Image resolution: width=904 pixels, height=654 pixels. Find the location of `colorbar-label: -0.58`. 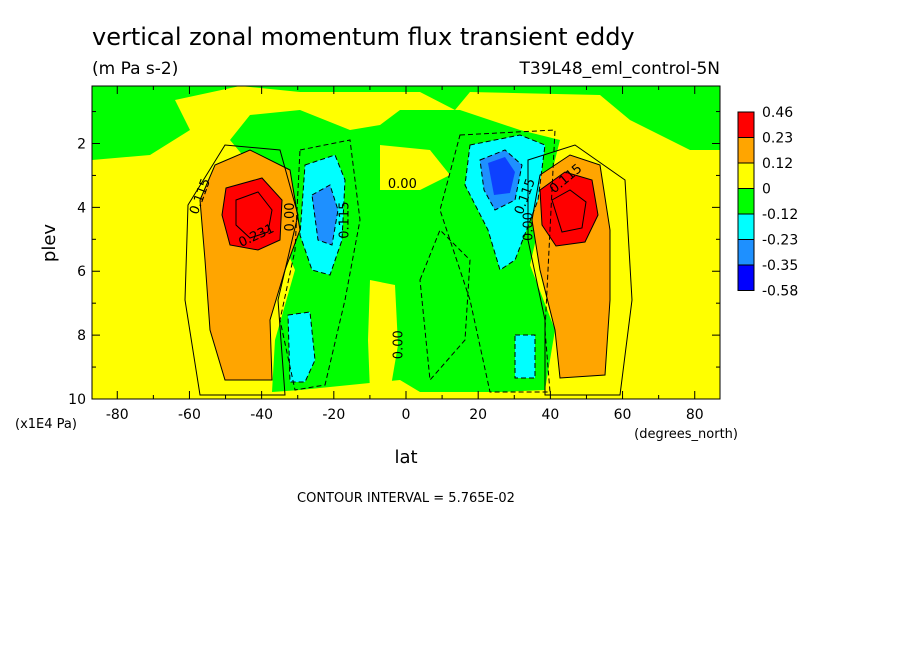

colorbar-label: -0.58 is located at coordinates (780, 292).